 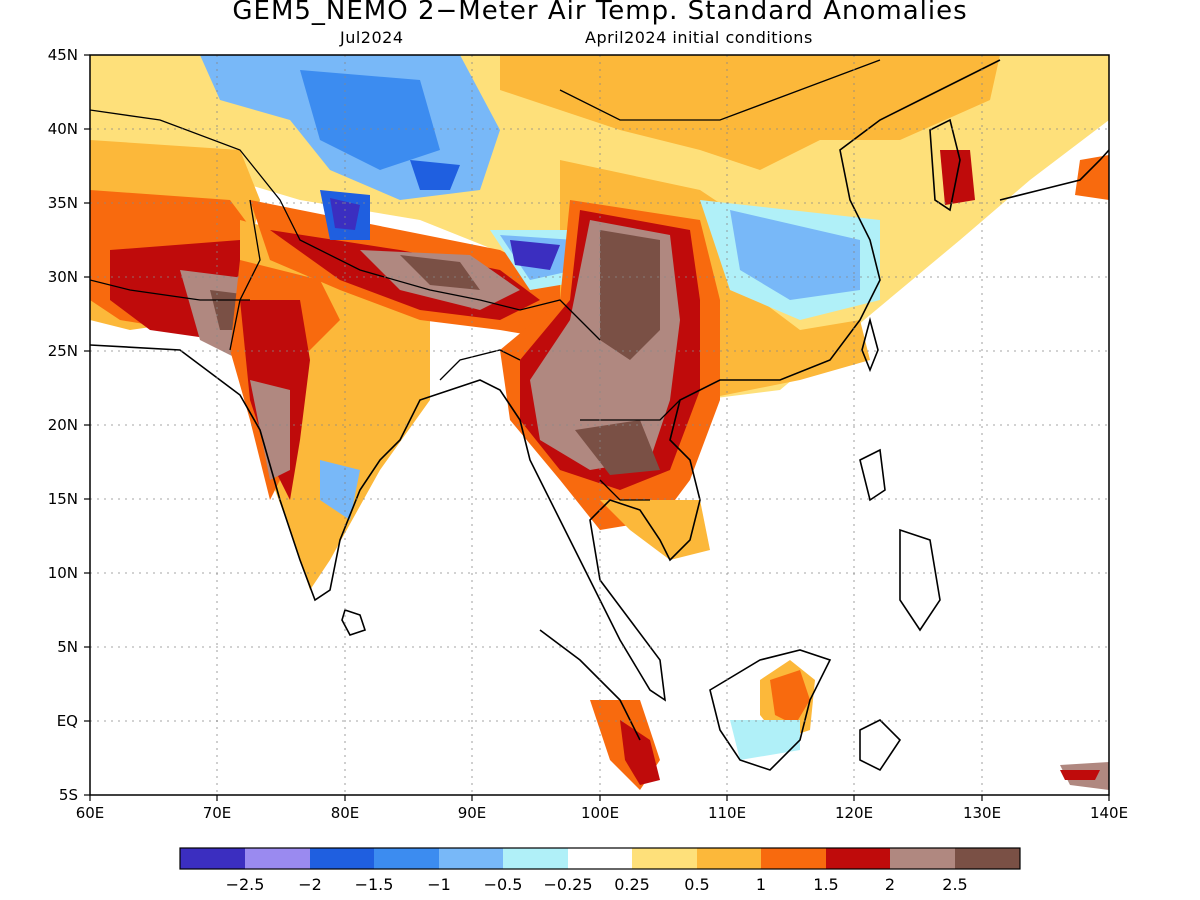 What do you see at coordinates (67, 647) in the screenshot?
I see `lat-label: 5N` at bounding box center [67, 647].